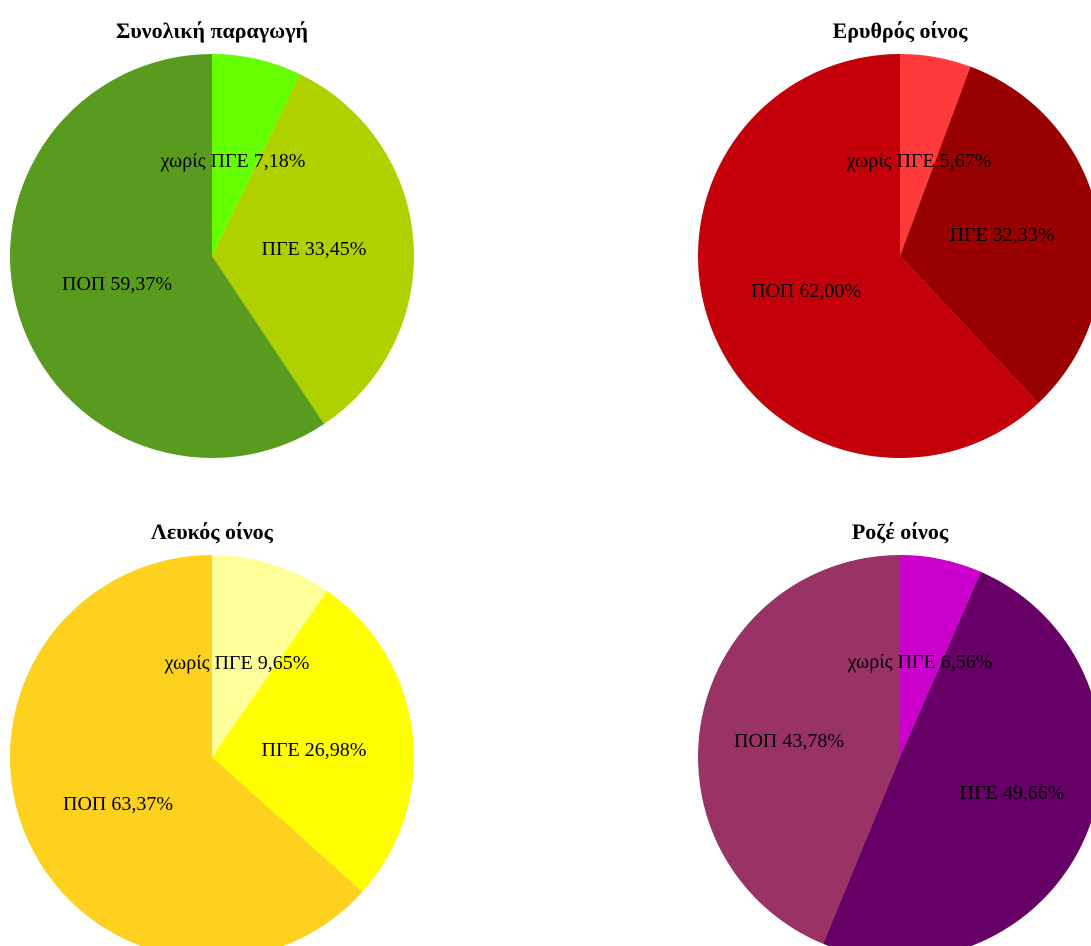  What do you see at coordinates (919, 161) in the screenshot?
I see `slice-label-no-pge: χωρίς ΠΓΕ 5,67%` at bounding box center [919, 161].